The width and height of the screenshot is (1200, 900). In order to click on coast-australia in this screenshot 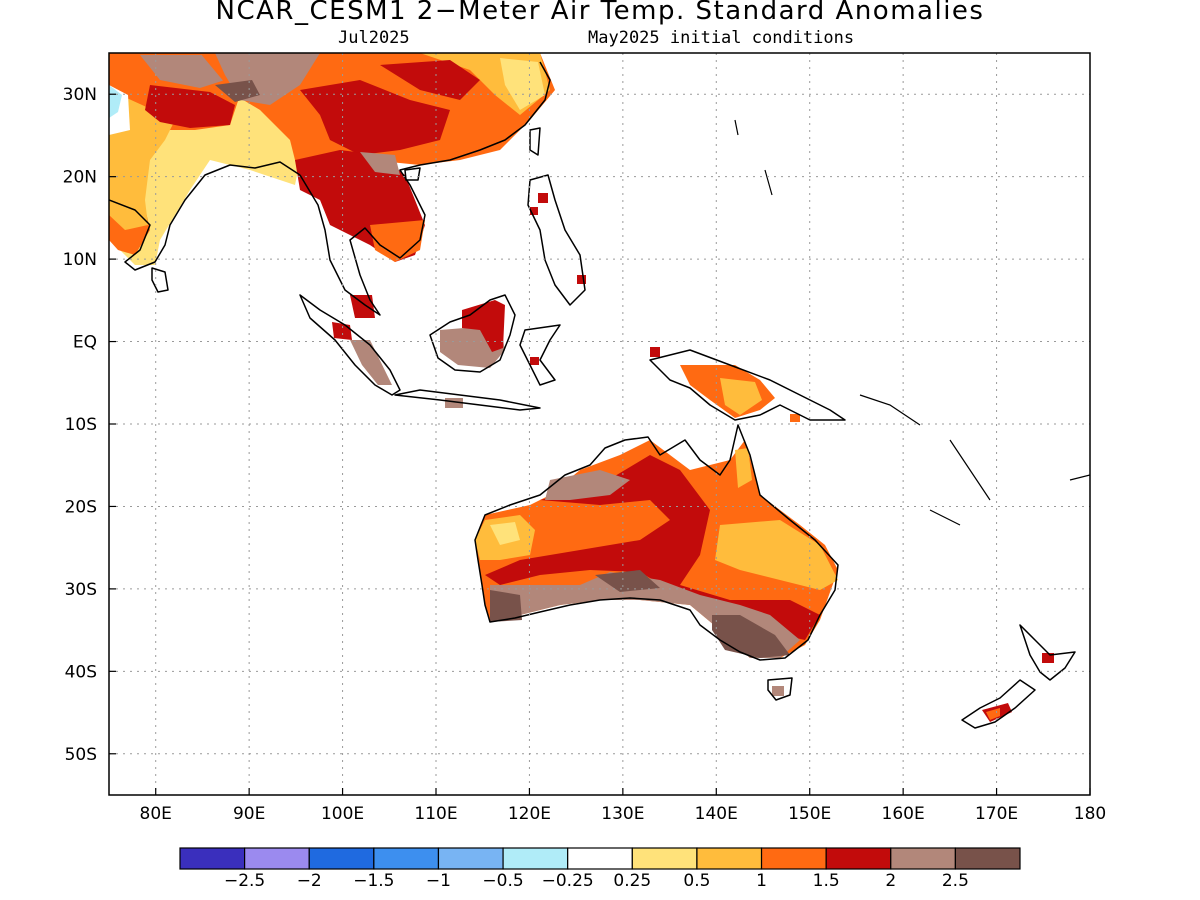, I will do `click(656, 542)`.